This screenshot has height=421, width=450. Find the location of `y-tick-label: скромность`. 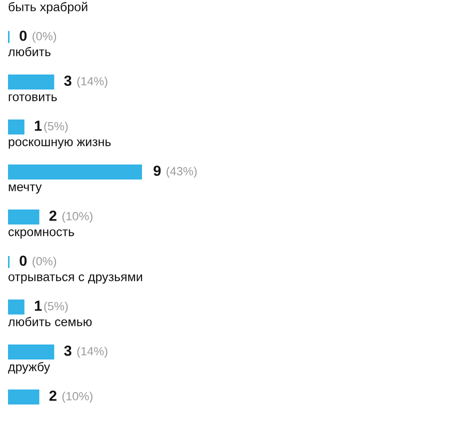

y-tick-label: скромность is located at coordinates (41, 234).